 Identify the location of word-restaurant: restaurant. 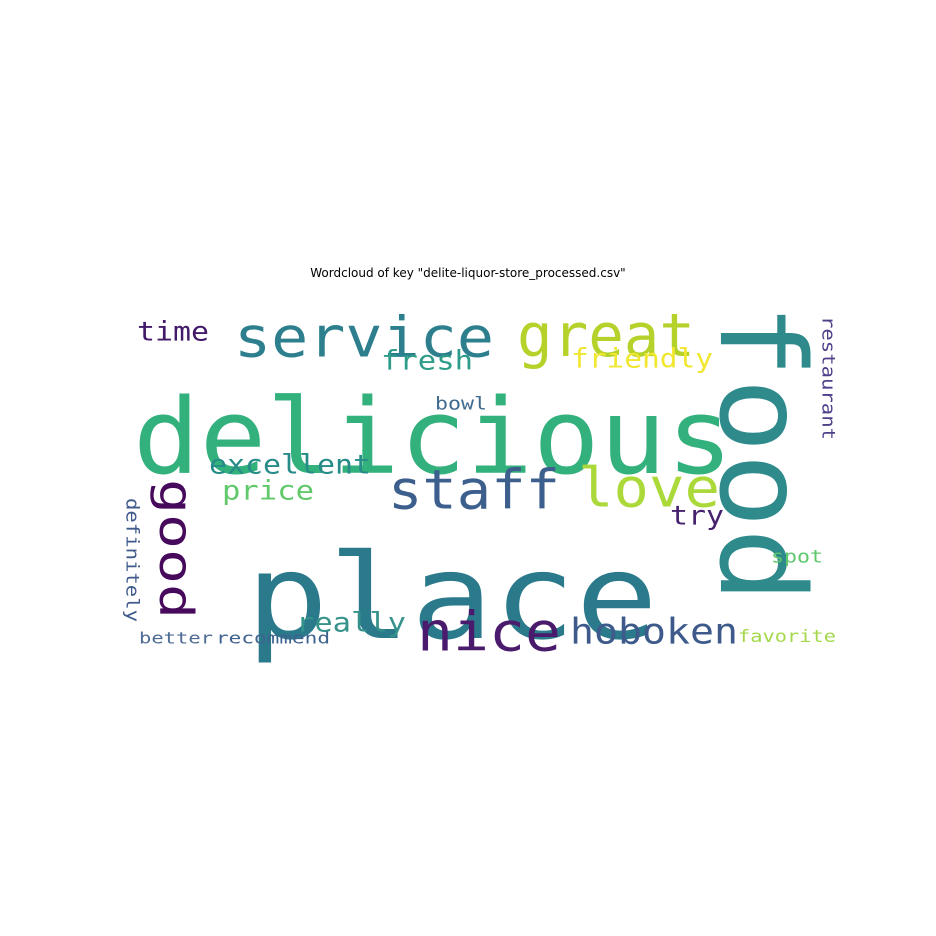
(828, 378).